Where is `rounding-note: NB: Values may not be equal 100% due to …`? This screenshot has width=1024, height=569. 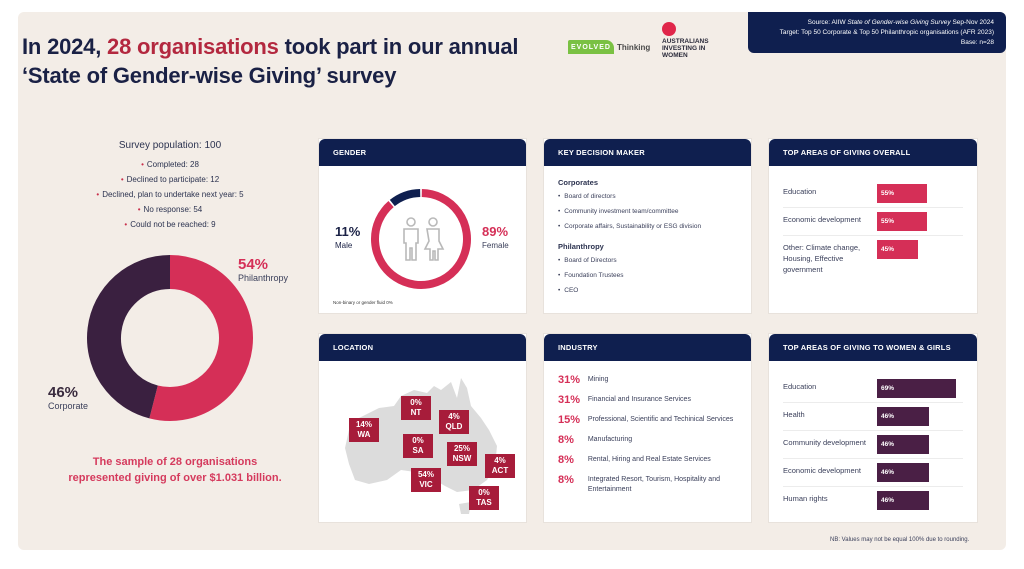 rounding-note: NB: Values may not be equal 100% due to … is located at coordinates (900, 540).